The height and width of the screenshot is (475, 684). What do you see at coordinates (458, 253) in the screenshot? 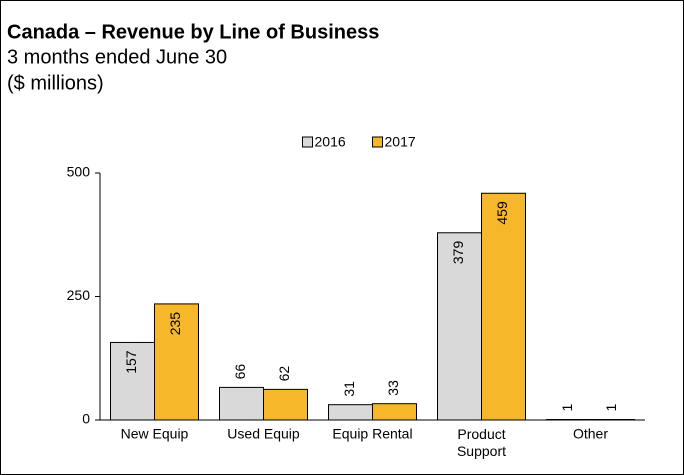
I see `data-label: 379` at bounding box center [458, 253].